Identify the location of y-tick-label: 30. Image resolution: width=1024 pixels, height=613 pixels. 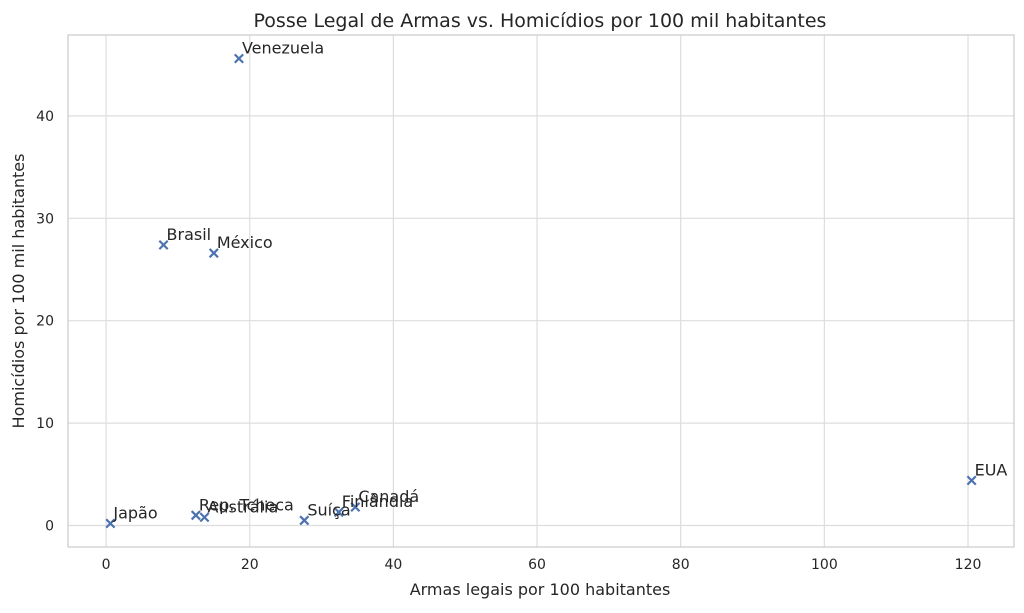
(45, 219).